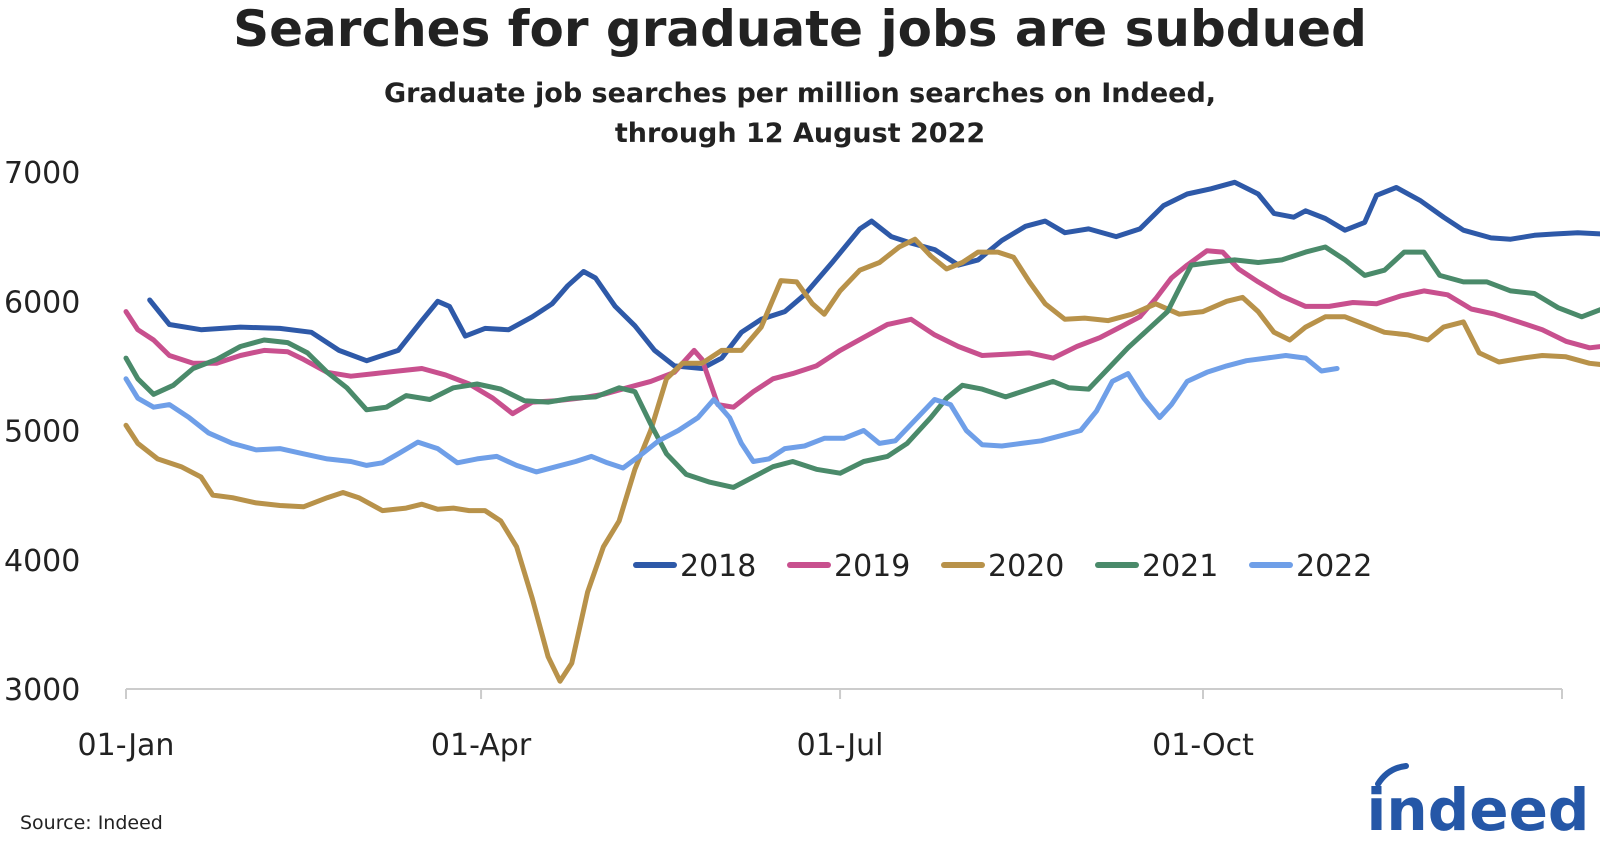  I want to click on x-tick-label: 01-Jan, so click(126, 745).